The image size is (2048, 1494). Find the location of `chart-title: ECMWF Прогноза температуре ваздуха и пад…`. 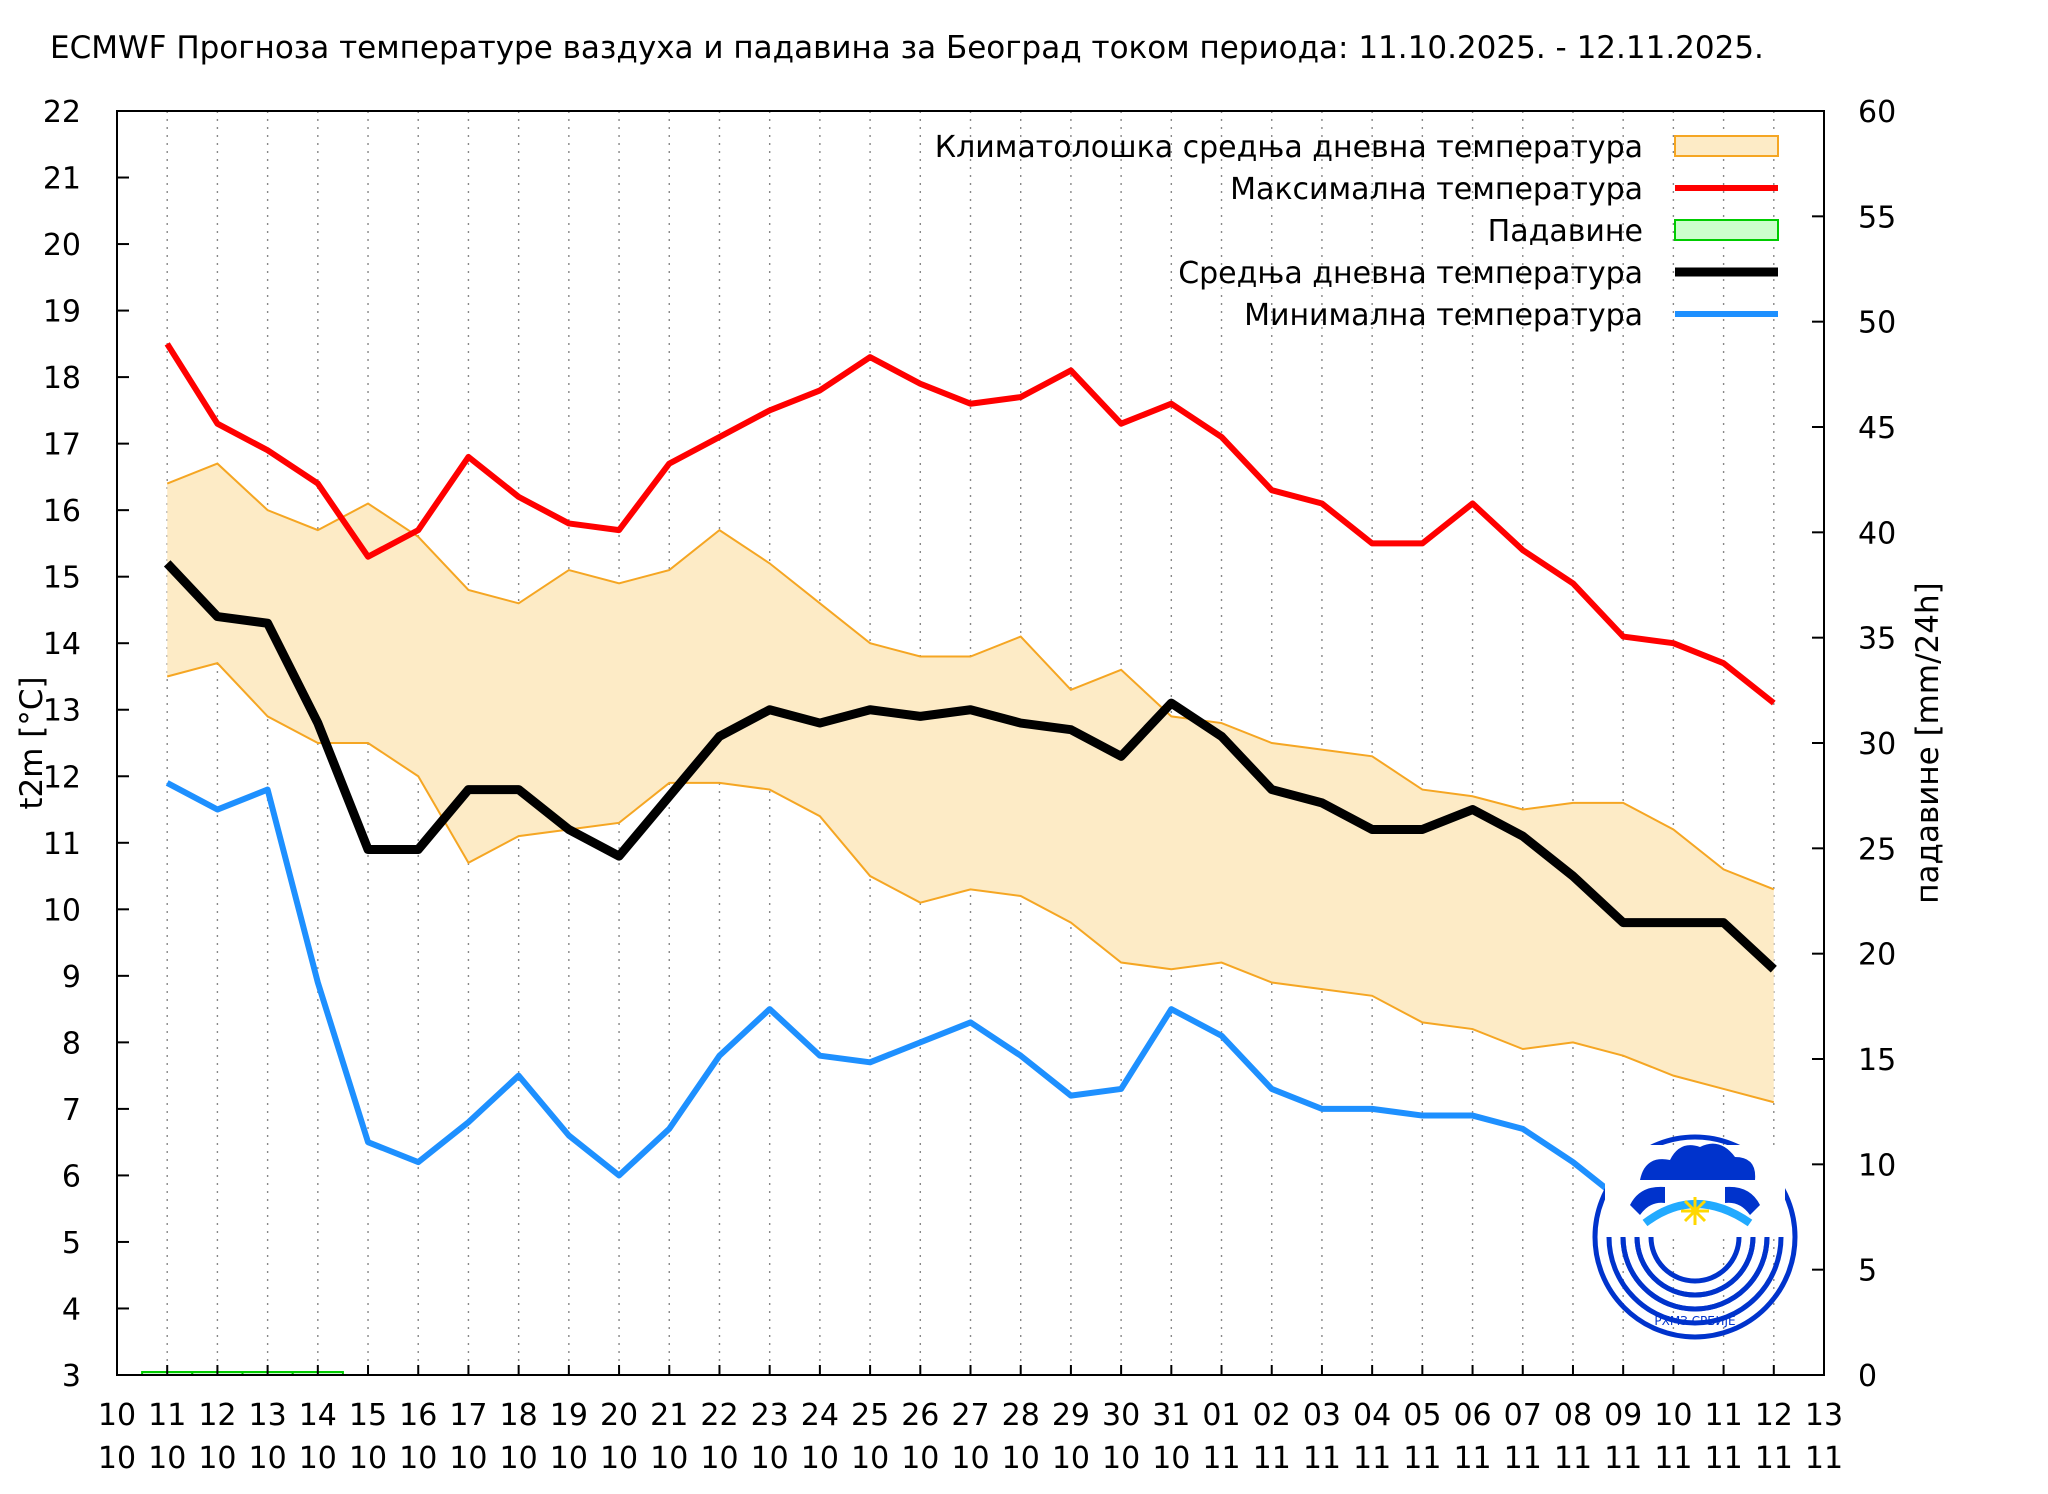

chart-title: ECMWF Прогноза температуре ваздуха и пад… is located at coordinates (907, 48).